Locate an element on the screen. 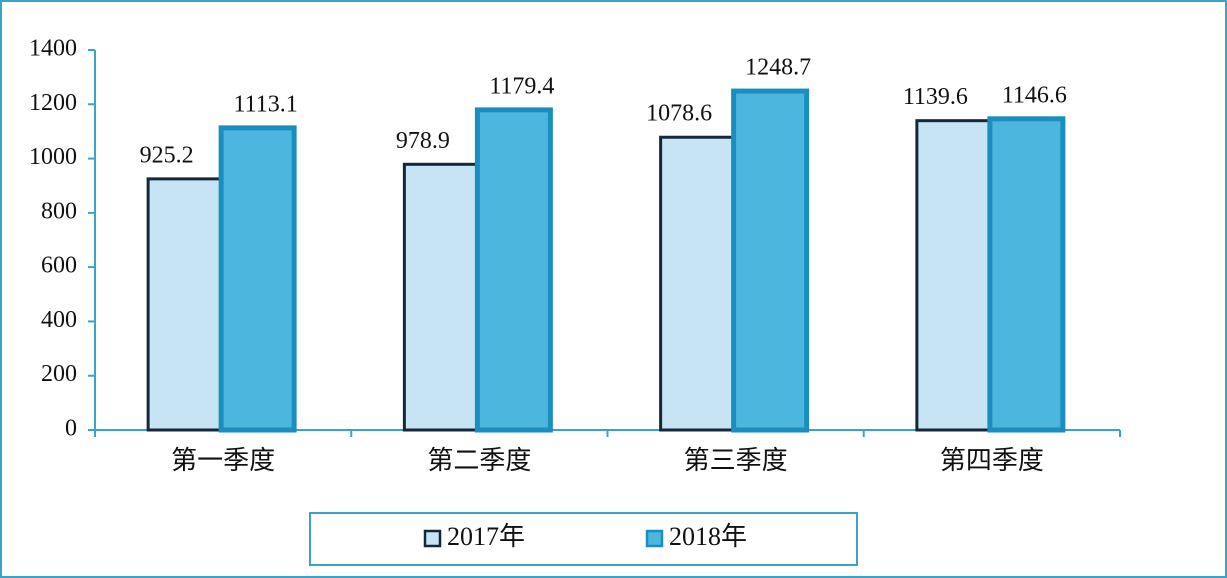  value-label: 925.2 is located at coordinates (167, 155).